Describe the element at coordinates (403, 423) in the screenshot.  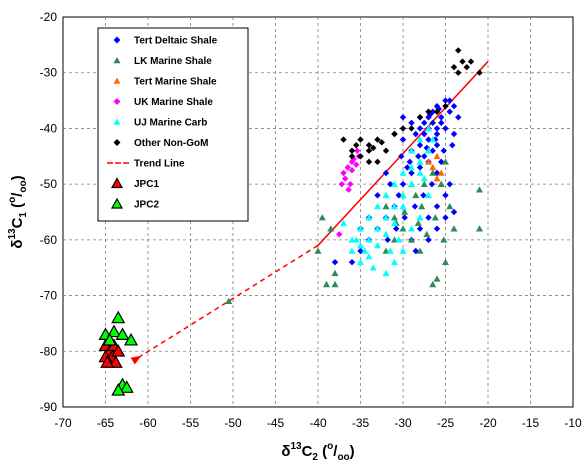
I see `x-tick-label: -30` at that location.